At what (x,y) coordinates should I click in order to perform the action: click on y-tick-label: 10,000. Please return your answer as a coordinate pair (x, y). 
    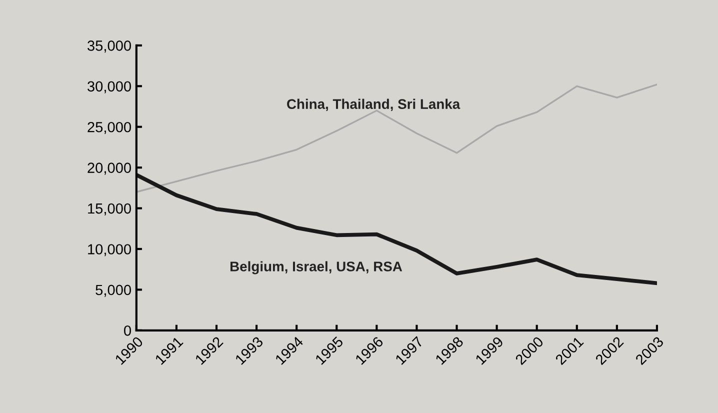
    Looking at the image, I should click on (109, 250).